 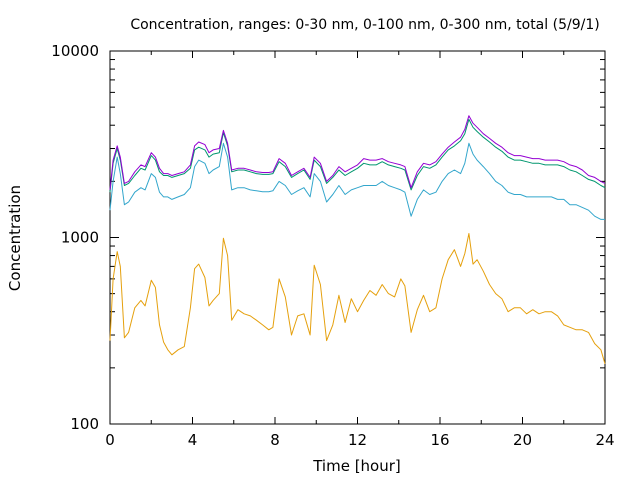 I want to click on x-tick-label: 12, so click(x=357, y=440).